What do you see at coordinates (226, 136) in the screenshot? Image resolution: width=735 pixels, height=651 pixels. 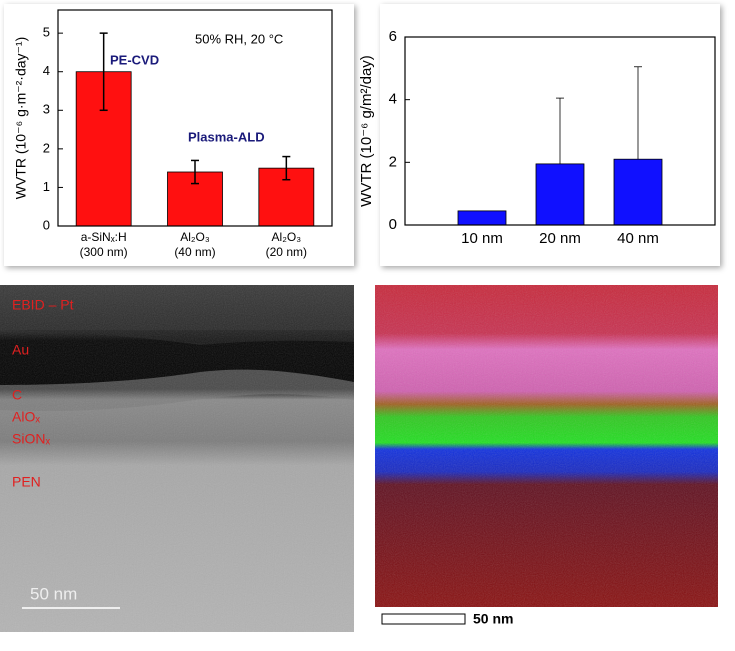 I see `annotation: Plasma-ALD` at bounding box center [226, 136].